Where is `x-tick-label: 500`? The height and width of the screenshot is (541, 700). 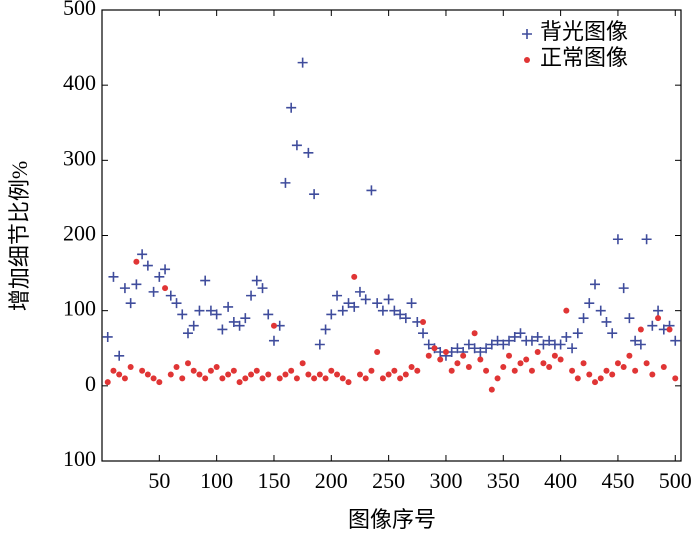 x-tick-label: 500 is located at coordinates (675, 480).